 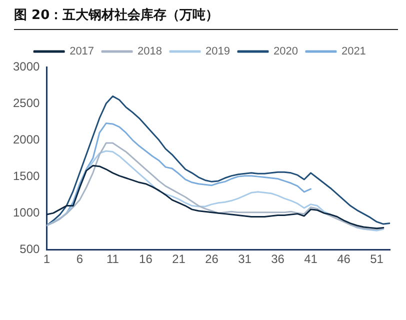 I want to click on x-tick-label: 46, so click(x=344, y=259).